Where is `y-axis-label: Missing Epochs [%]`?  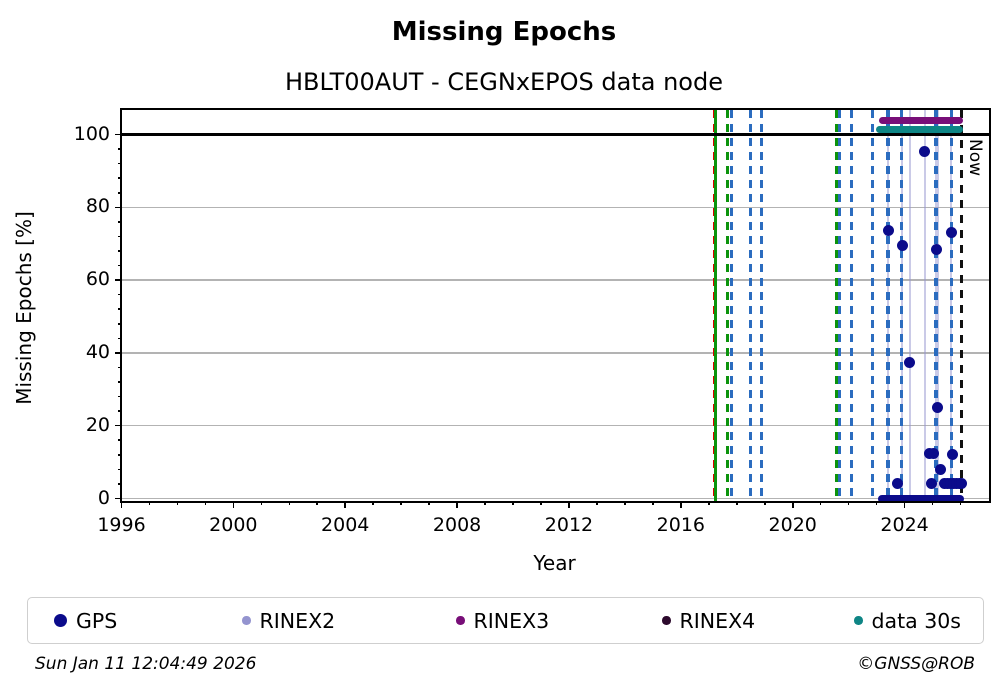 y-axis-label: Missing Epochs [%] is located at coordinates (24, 308).